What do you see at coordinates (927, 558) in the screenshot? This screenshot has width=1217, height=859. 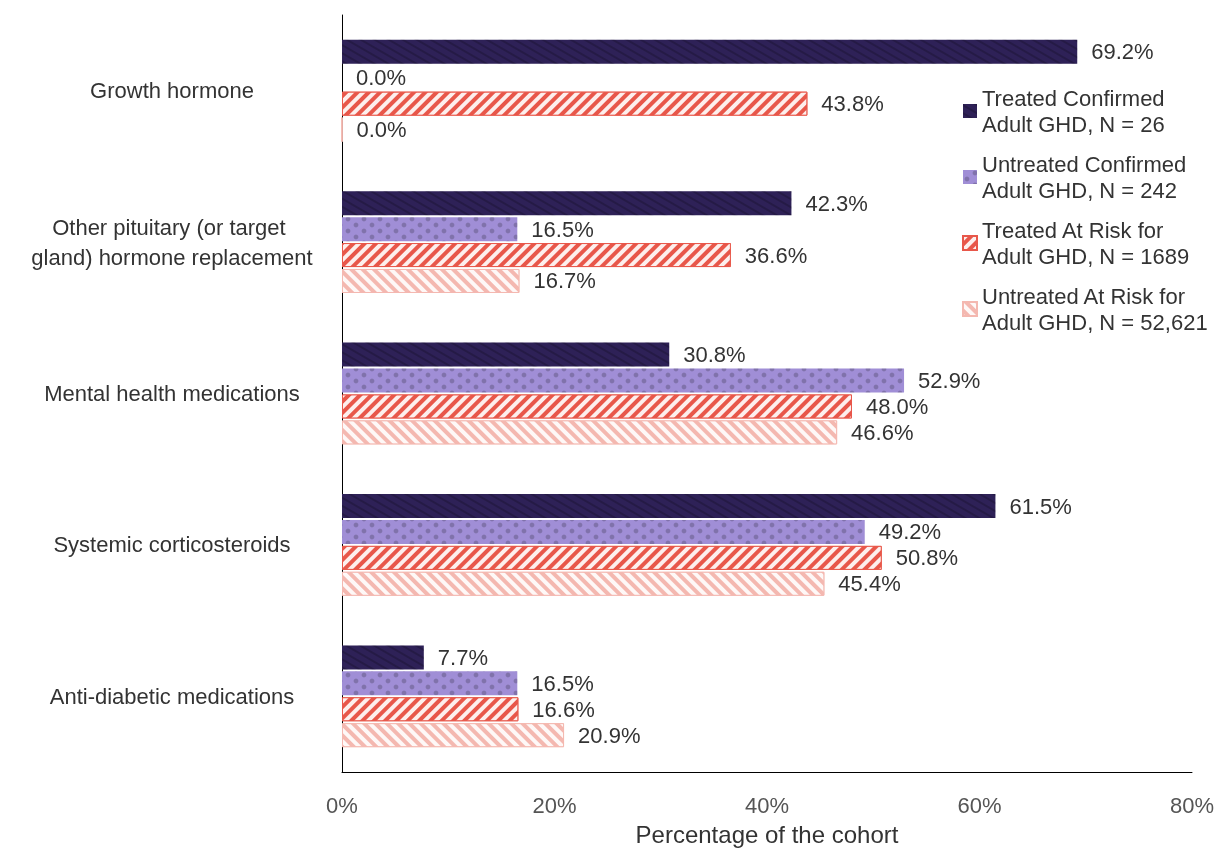 I see `data-label: 50.8%` at bounding box center [927, 558].